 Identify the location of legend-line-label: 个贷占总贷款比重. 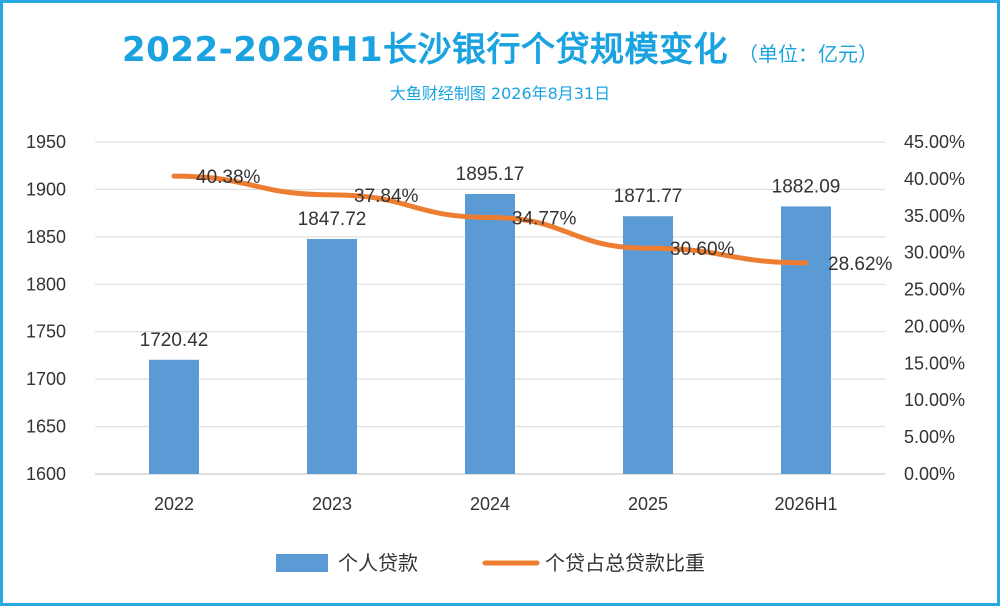
(625, 563).